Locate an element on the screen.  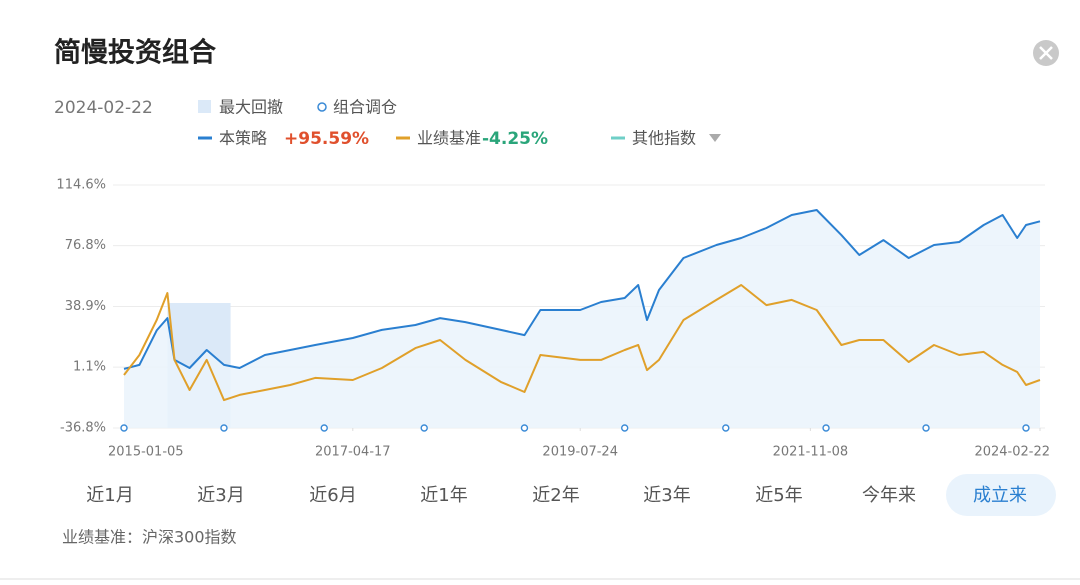
dropdown-arrow is located at coordinates (715, 138).